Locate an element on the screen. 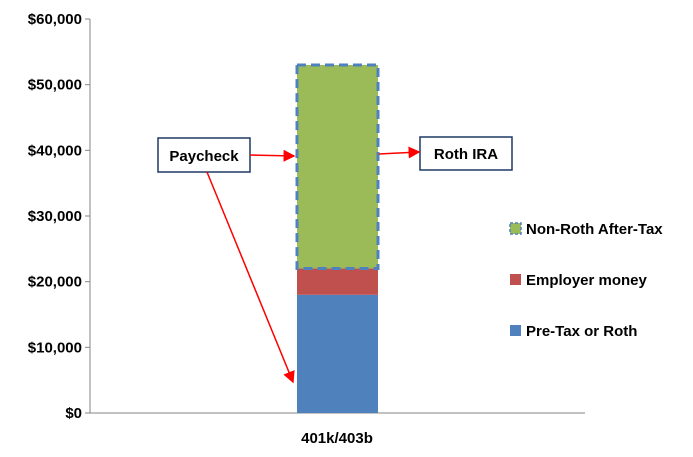  arrow-paycheck-to-pretax is located at coordinates (250, 277).